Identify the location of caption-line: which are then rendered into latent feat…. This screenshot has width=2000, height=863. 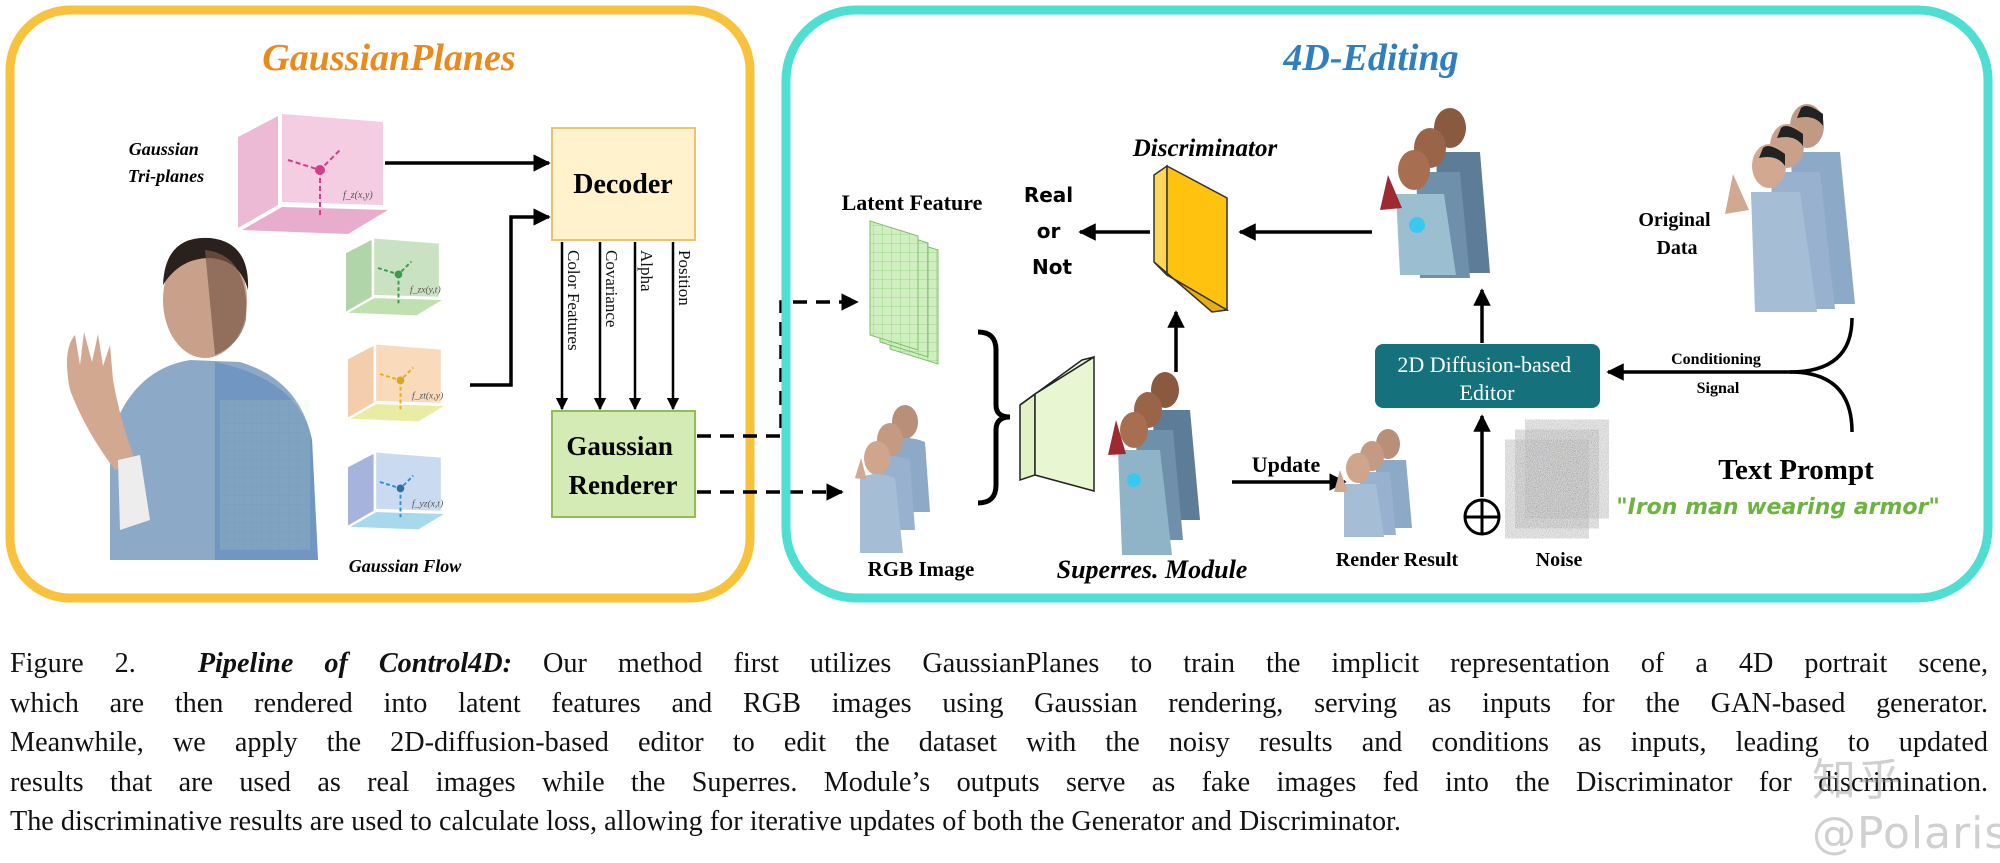
(999, 703).